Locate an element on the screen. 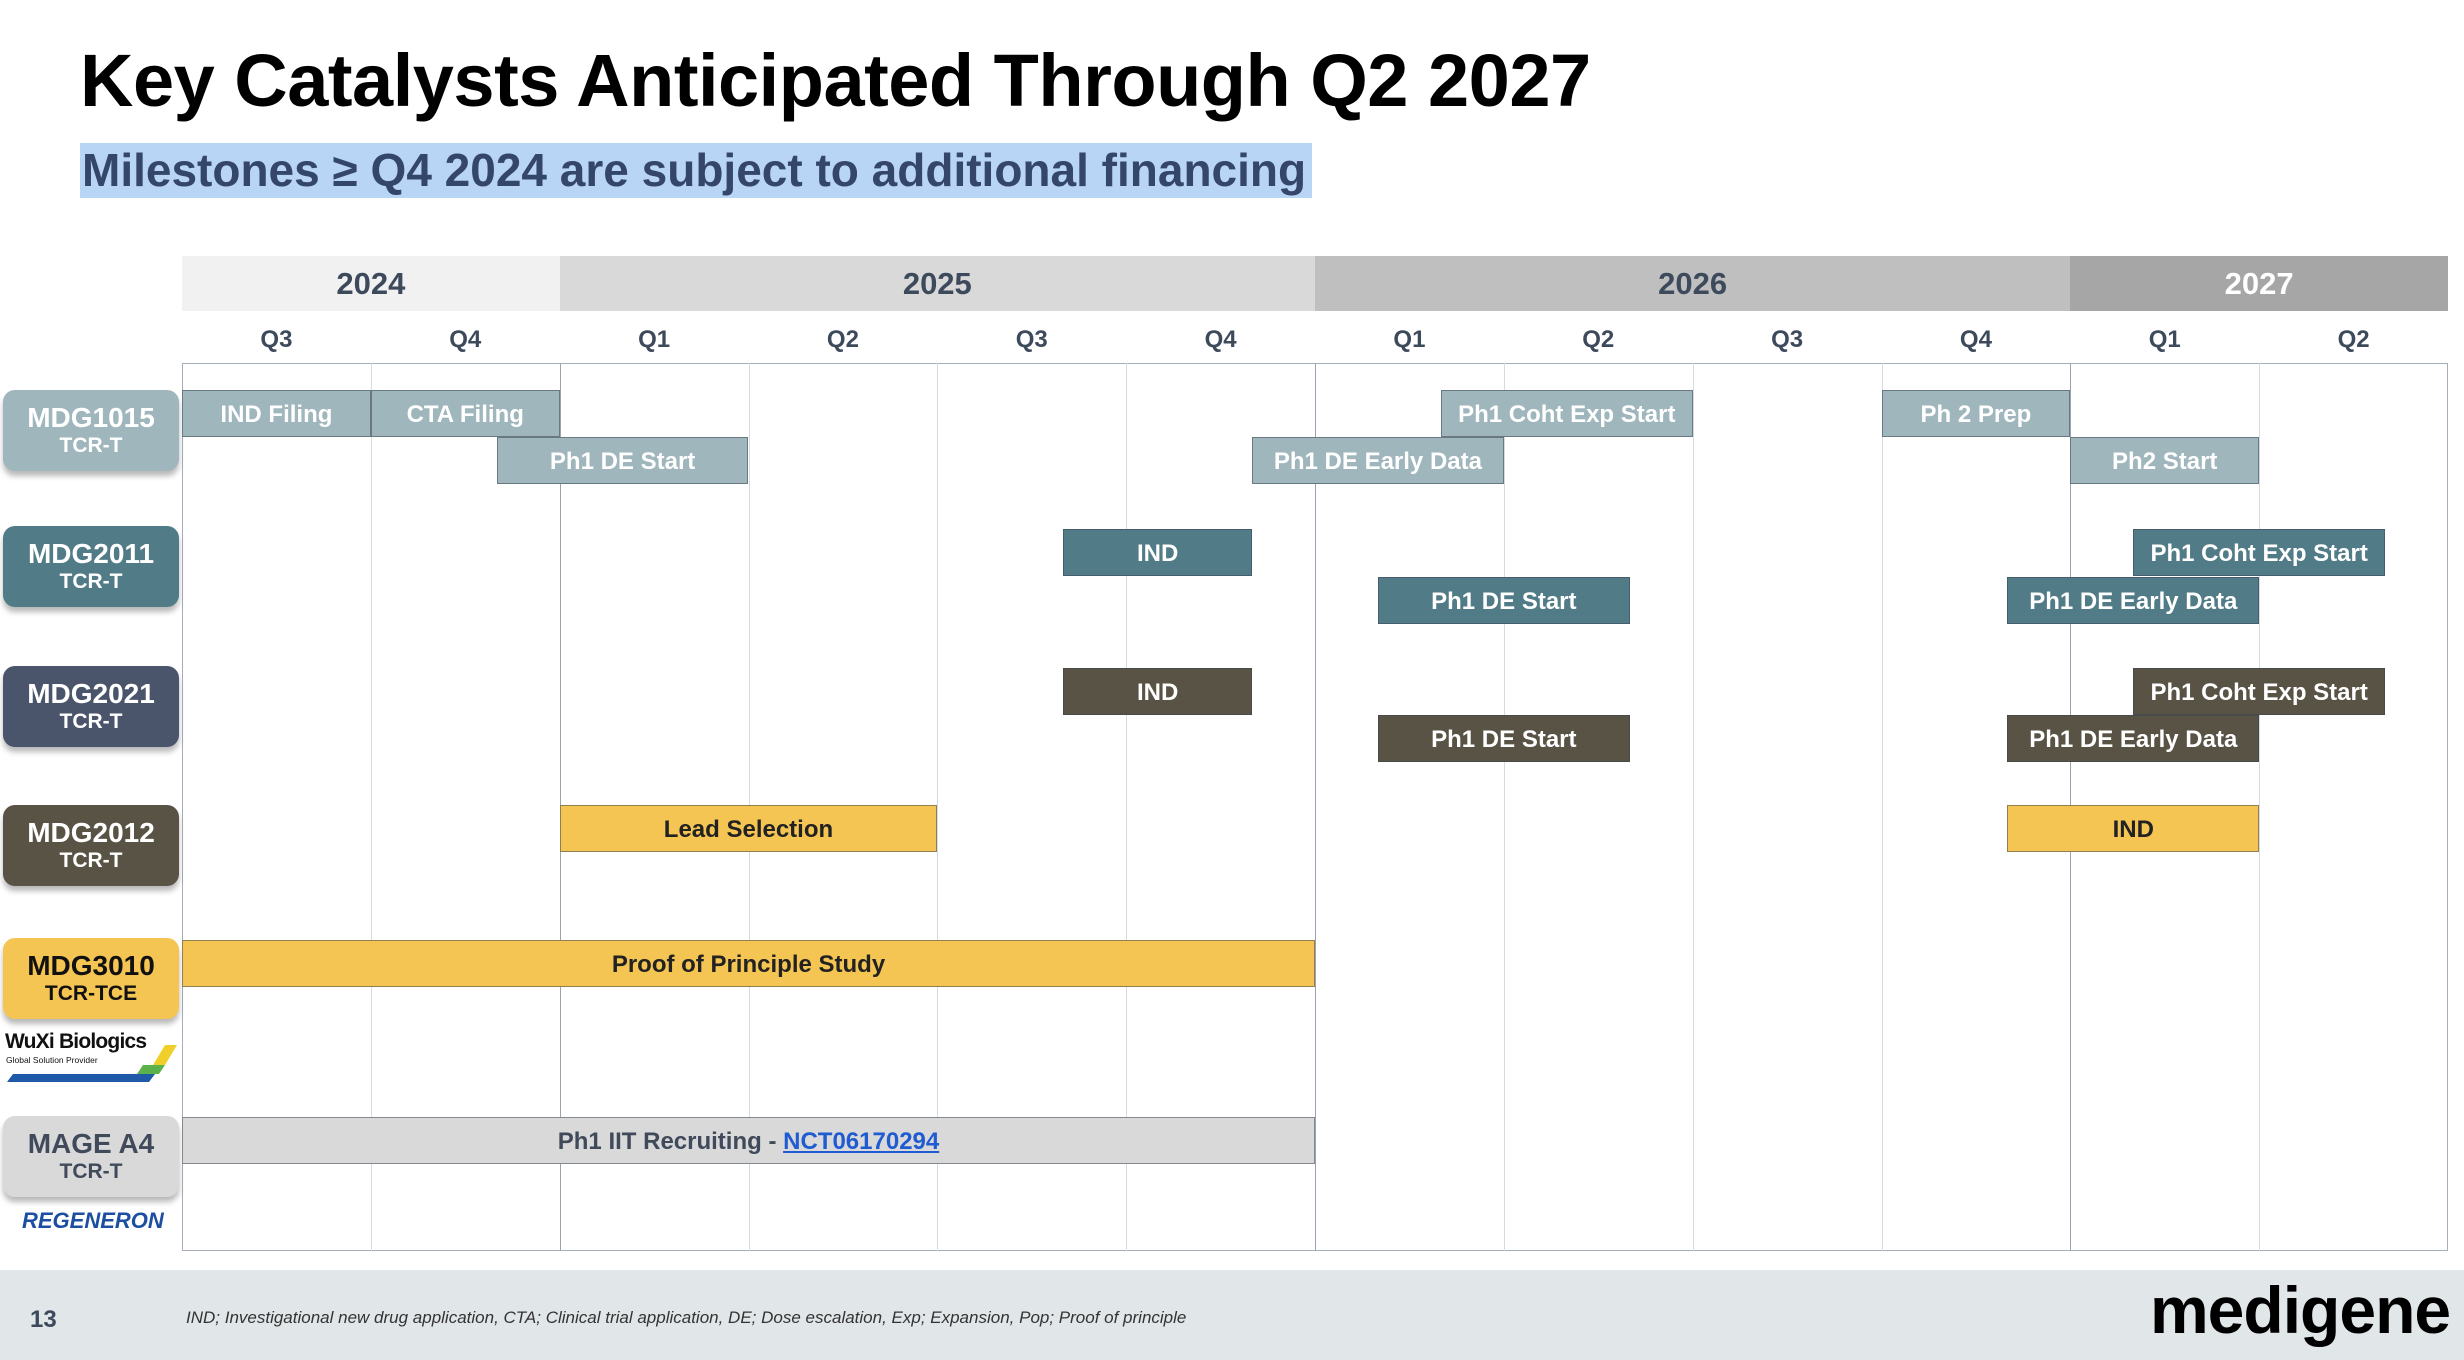 The image size is (2464, 1360). milestone-label: IND Filing is located at coordinates (276, 414).